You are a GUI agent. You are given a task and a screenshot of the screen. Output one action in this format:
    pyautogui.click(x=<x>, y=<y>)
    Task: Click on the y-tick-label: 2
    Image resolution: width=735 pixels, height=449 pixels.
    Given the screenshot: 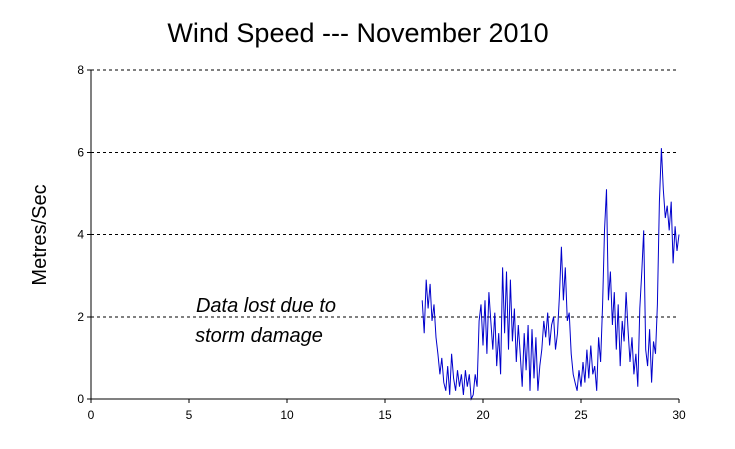 What is the action you would take?
    pyautogui.click(x=80, y=317)
    